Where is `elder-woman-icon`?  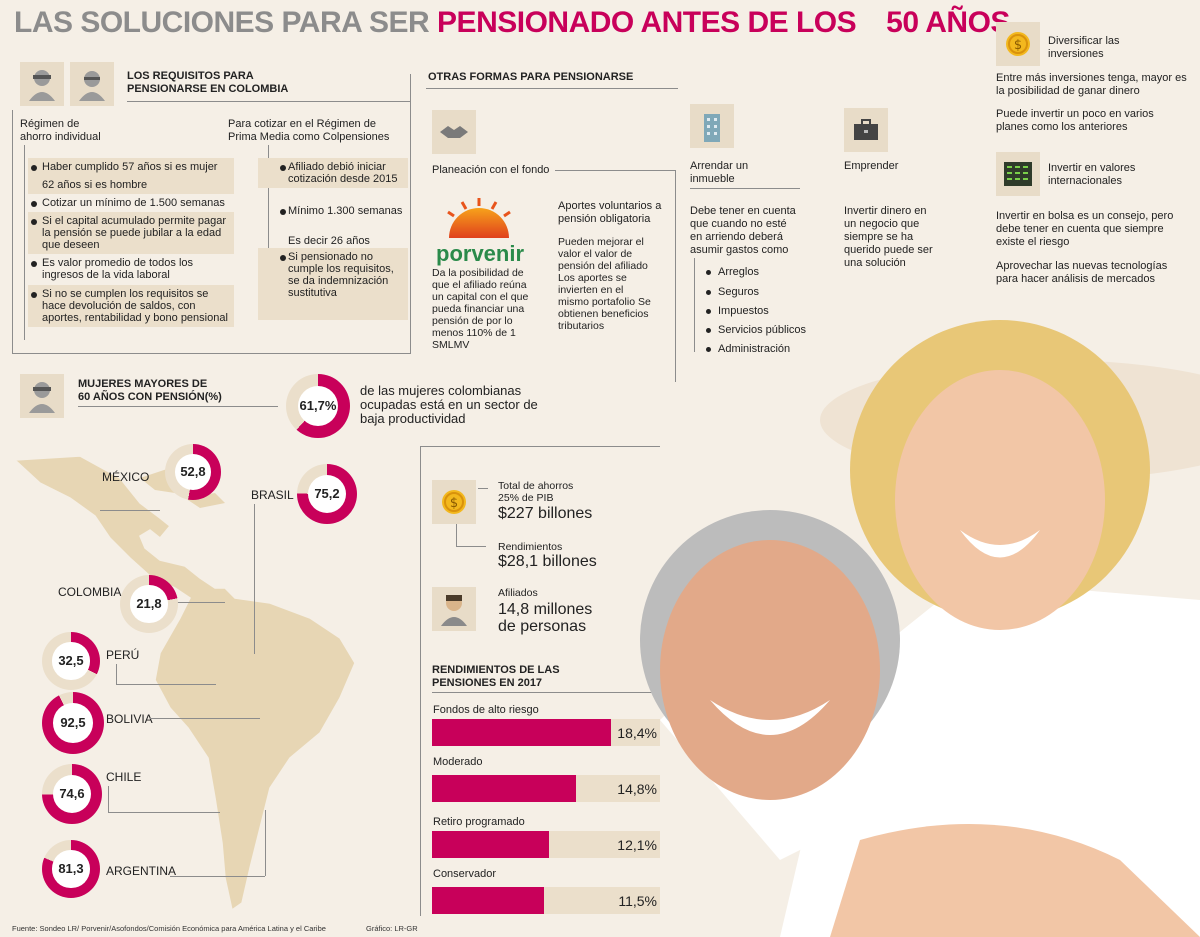
elder-woman-icon is located at coordinates (42, 396).